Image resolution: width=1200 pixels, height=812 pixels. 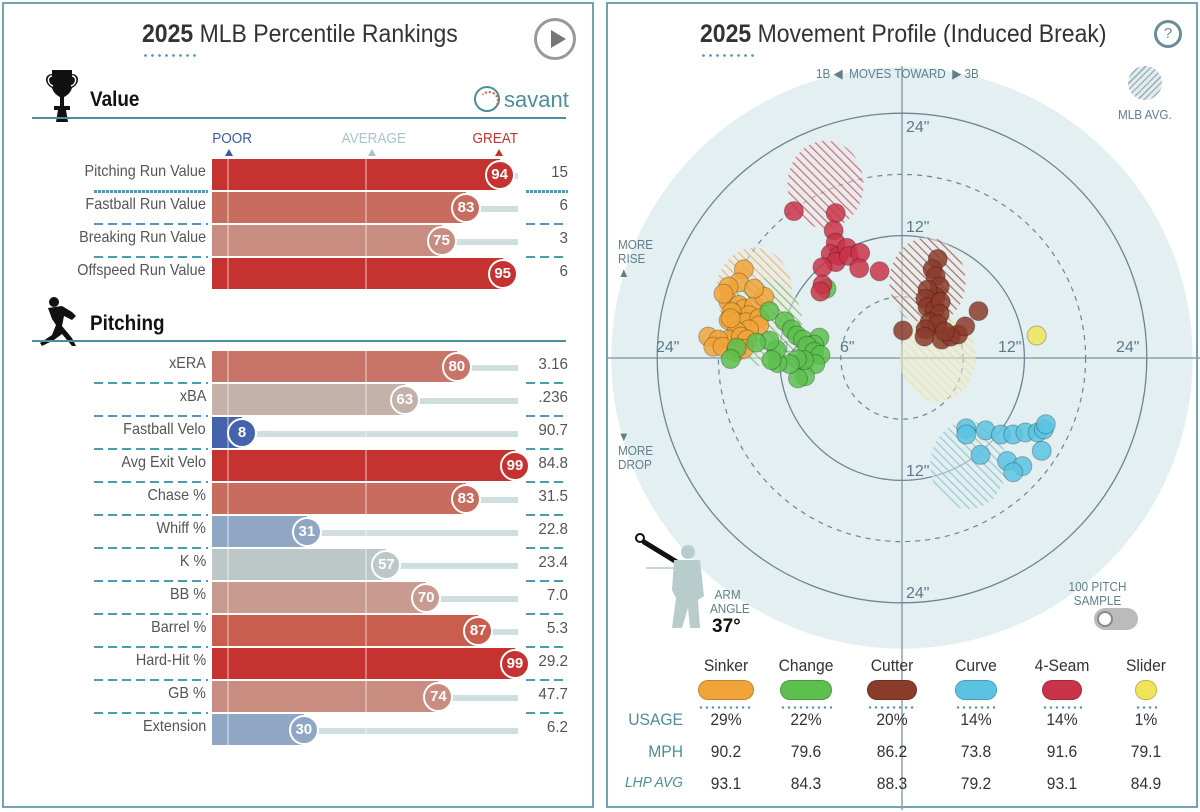 What do you see at coordinates (187, 363) in the screenshot?
I see `metric-label: xERA` at bounding box center [187, 363].